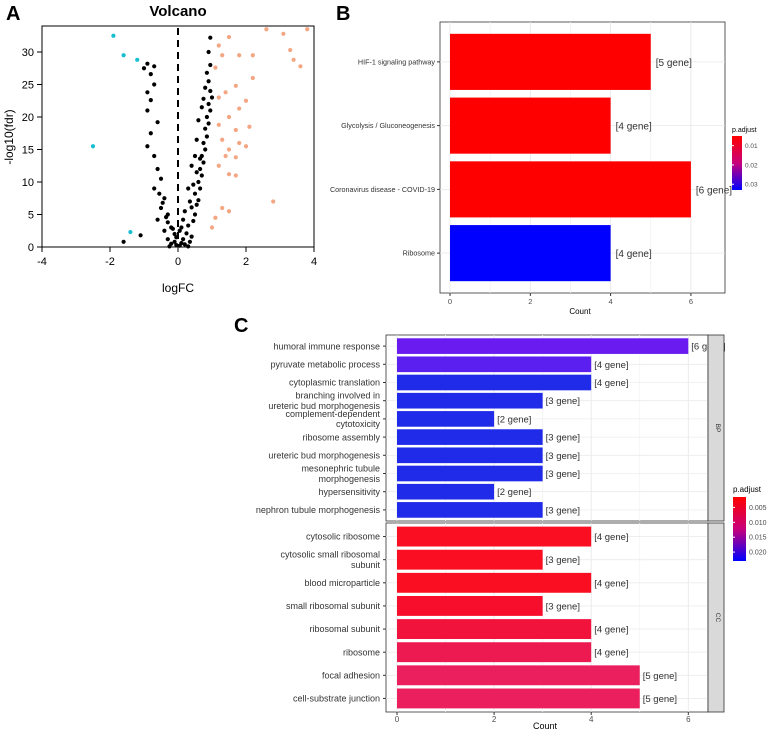  What do you see at coordinates (758, 508) in the screenshot?
I see `go-legend-tick-label: 0.005` at bounding box center [758, 508].